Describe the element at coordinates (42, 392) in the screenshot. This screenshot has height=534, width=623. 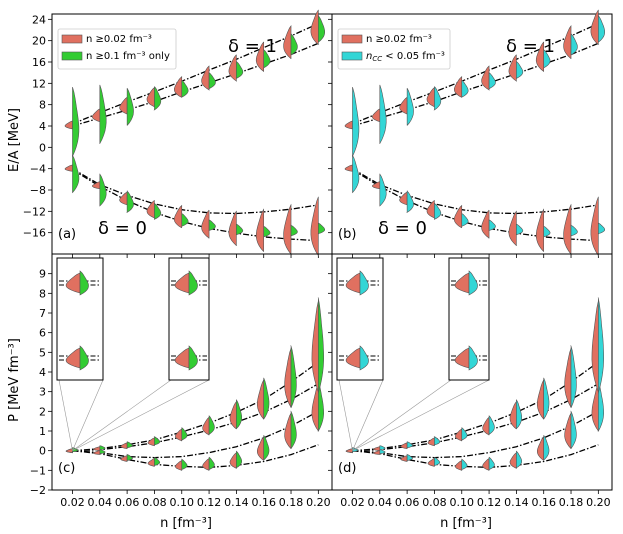
I see `y-tick-label-c-5: 3` at that location.